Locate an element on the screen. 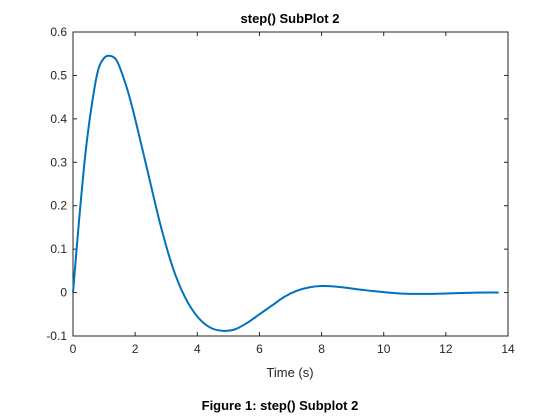 The width and height of the screenshot is (560, 420). y-tick-label: 0.4 is located at coordinates (58, 119).